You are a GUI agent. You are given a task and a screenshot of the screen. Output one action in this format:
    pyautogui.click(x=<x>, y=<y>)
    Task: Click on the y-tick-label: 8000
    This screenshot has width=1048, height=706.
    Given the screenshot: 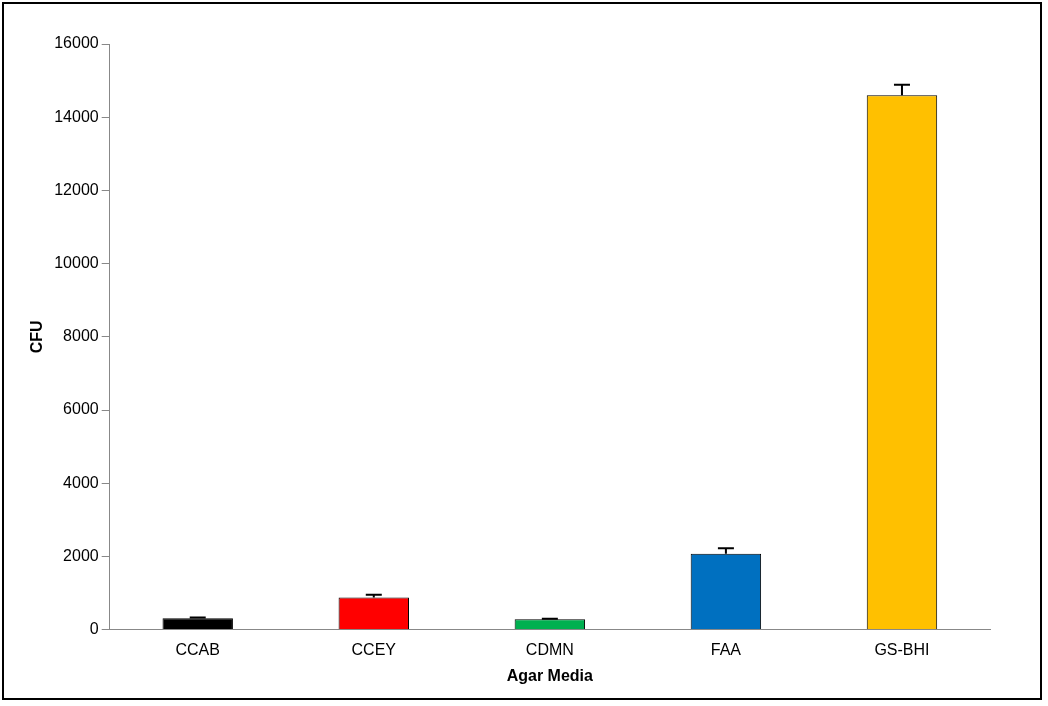 What is the action you would take?
    pyautogui.click(x=81, y=336)
    